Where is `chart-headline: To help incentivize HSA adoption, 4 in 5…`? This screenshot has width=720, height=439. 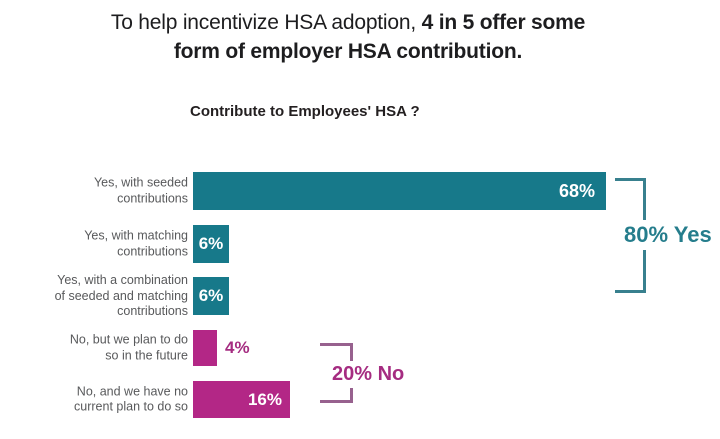
chart-headline: To help incentivize HSA adoption, 4 in 5… is located at coordinates (348, 37).